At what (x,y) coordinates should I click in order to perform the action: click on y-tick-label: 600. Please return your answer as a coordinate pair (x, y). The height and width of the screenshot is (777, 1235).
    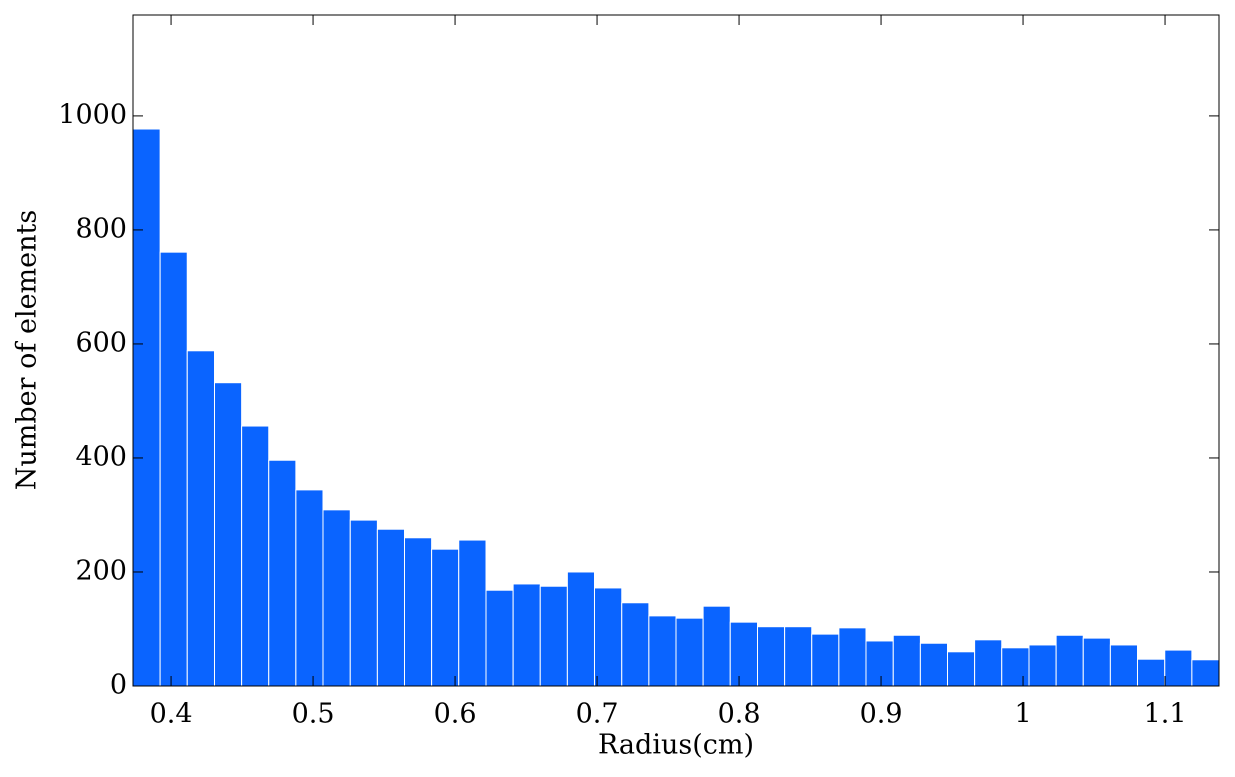
    Looking at the image, I should click on (101, 342).